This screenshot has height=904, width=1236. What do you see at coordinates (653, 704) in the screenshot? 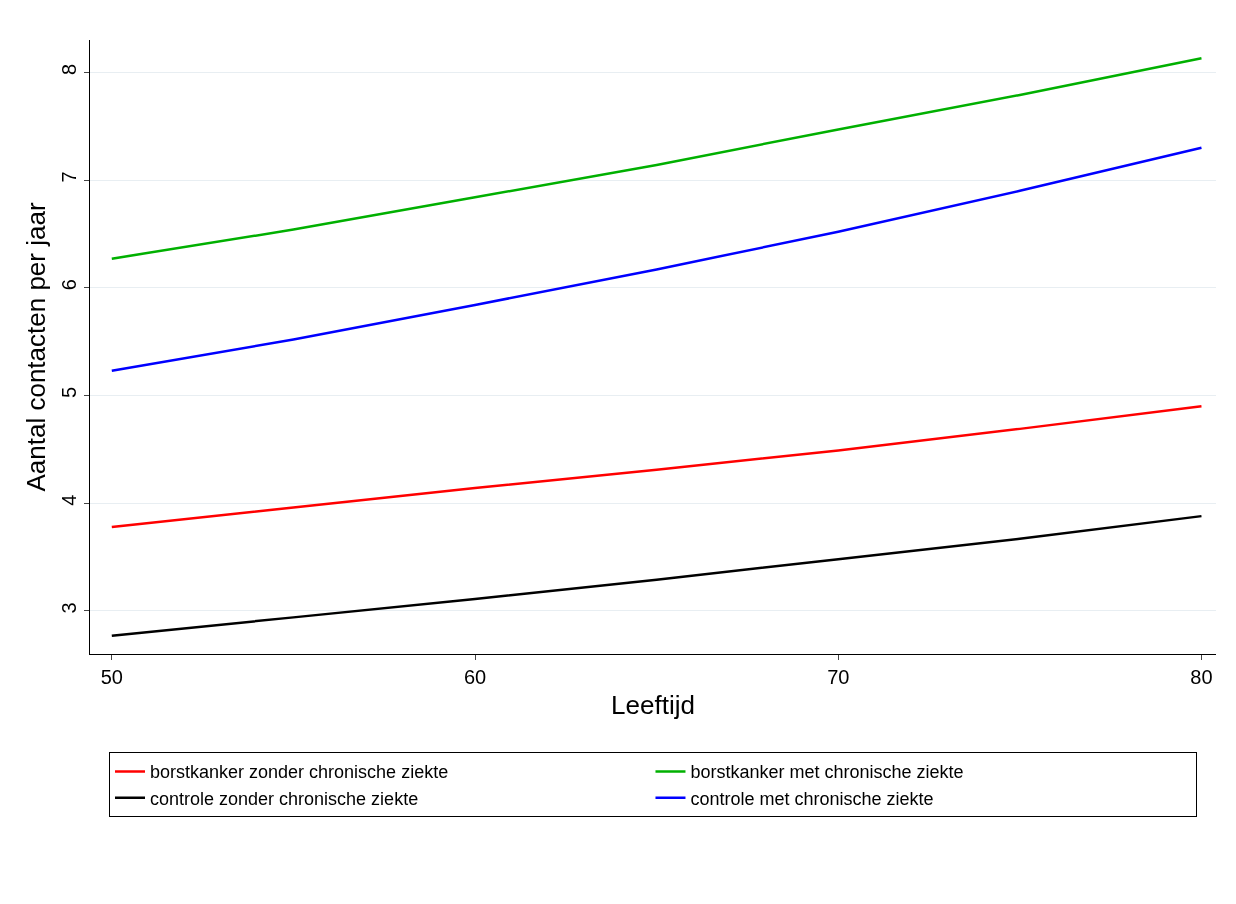
I see `x-axis-title: Leeftijd` at bounding box center [653, 704].